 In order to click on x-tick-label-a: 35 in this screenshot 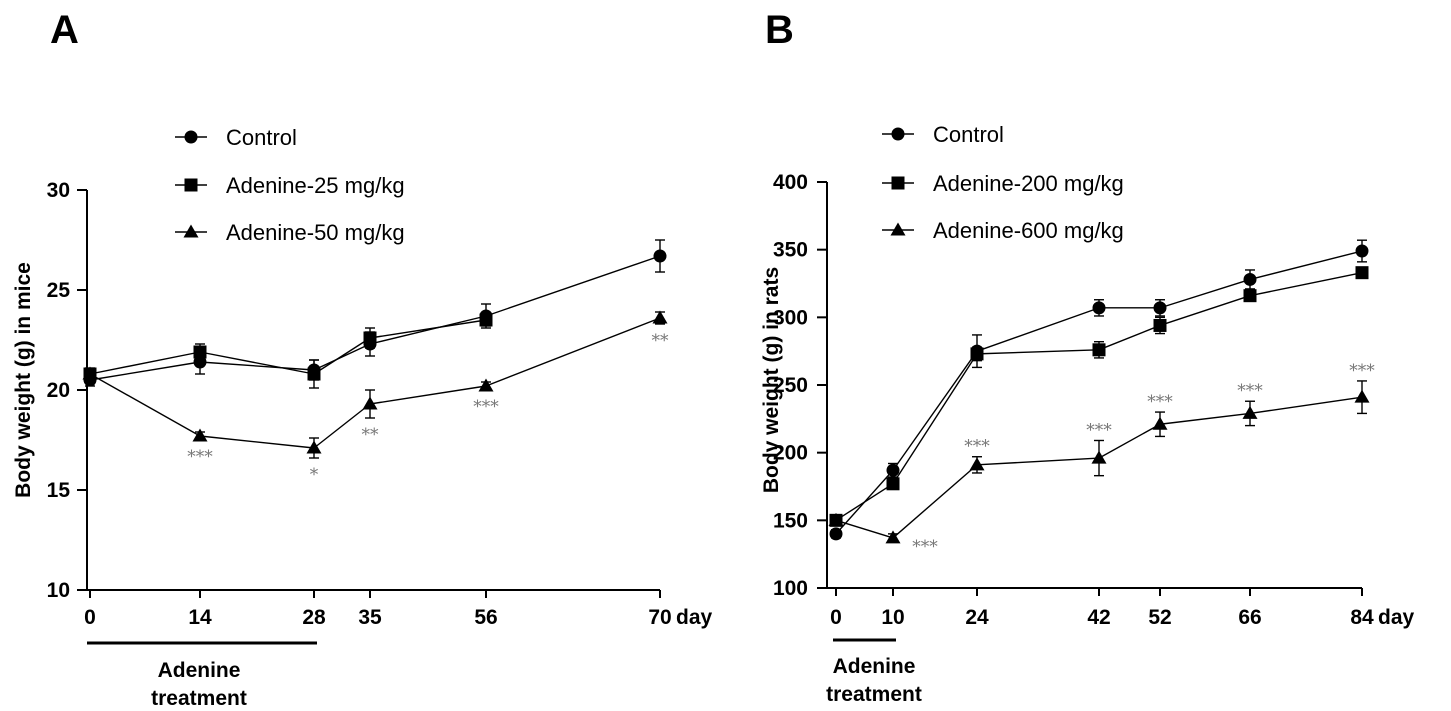, I will do `click(370, 617)`.